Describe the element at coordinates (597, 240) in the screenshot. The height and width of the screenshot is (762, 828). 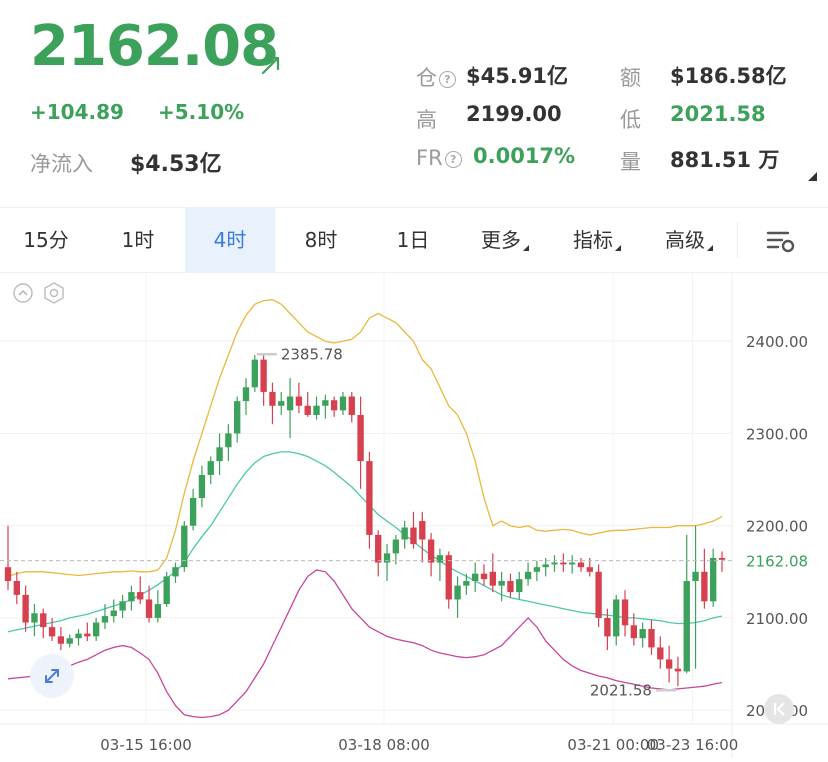
I see `tab-indicators: 指标` at that location.